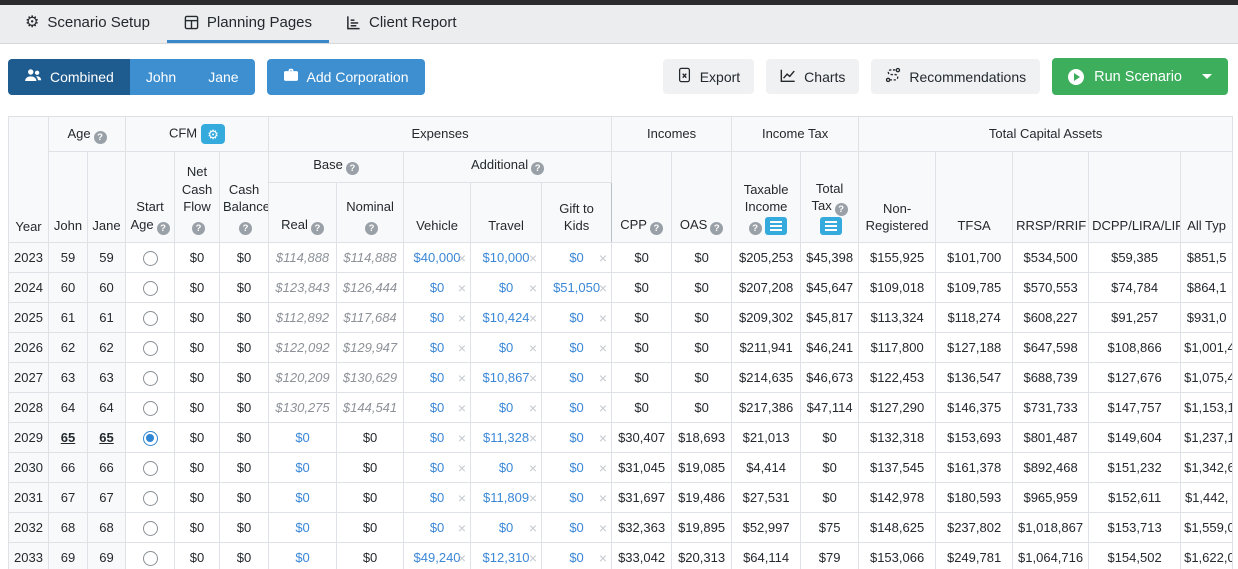 The height and width of the screenshot is (569, 1238). I want to click on tab-client-report: Client Report, so click(401, 24).